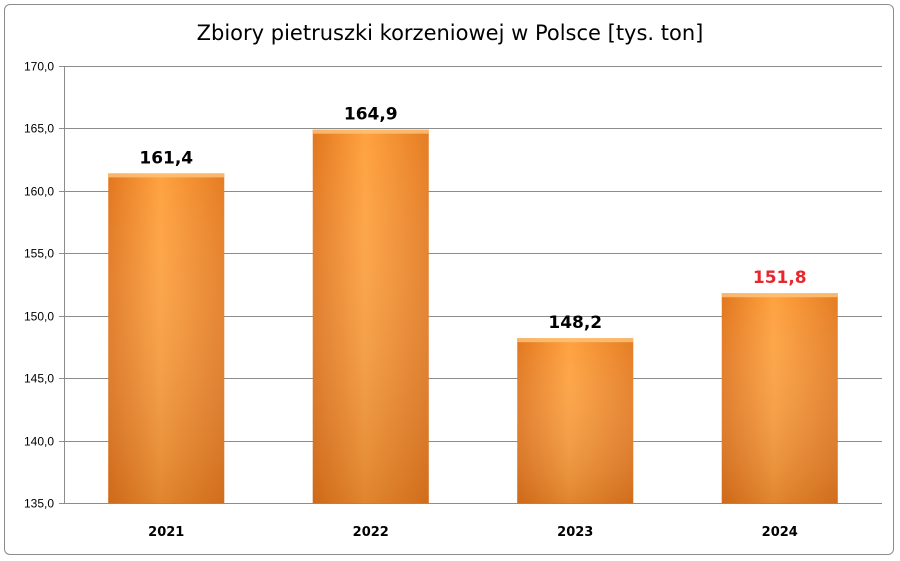 This screenshot has width=900, height=561. What do you see at coordinates (371, 115) in the screenshot?
I see `data-label: 164,9` at bounding box center [371, 115].